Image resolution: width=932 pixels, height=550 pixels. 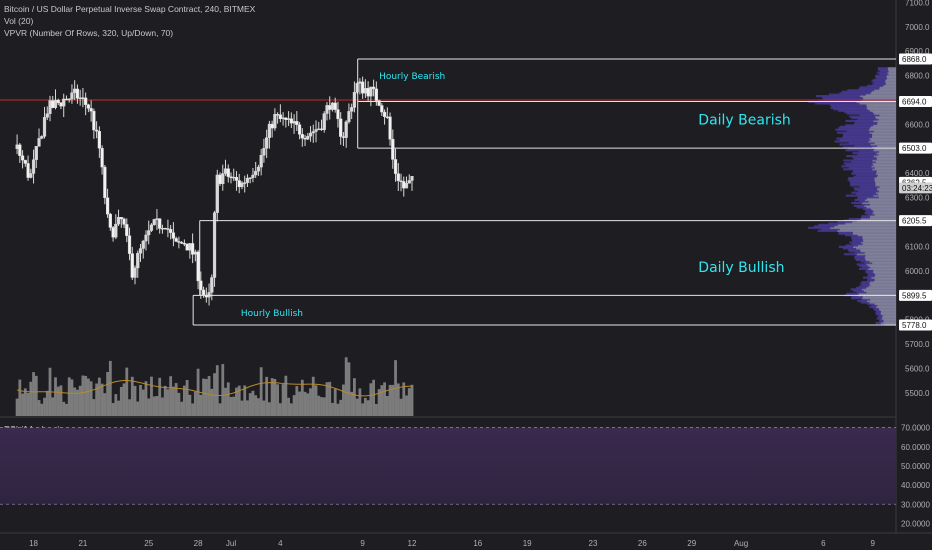 I want to click on volume-moving-average, so click(x=214, y=388).